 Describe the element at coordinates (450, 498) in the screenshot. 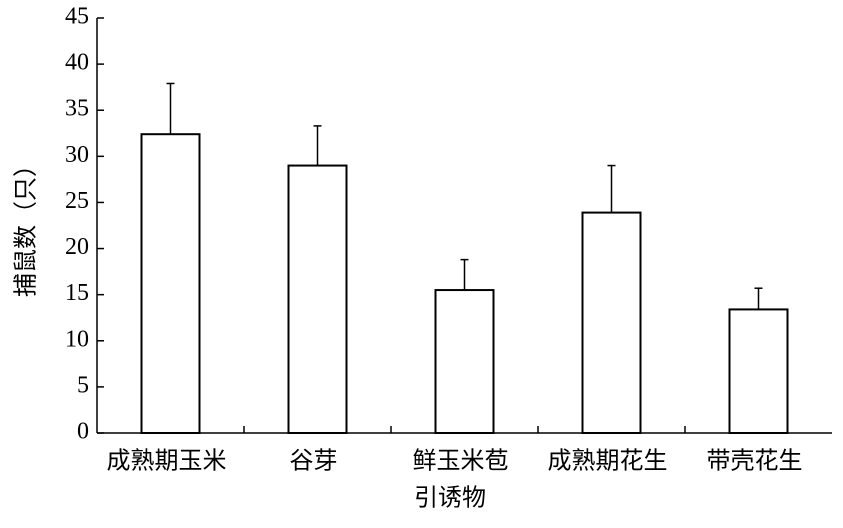

I see `x-axis-label: 引诱物` at that location.